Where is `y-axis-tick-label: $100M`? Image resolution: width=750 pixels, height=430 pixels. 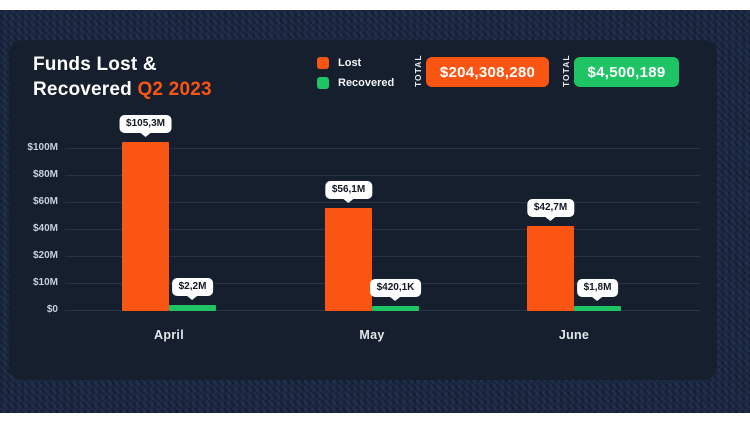
y-axis-tick-label: $100M is located at coordinates (42, 147).